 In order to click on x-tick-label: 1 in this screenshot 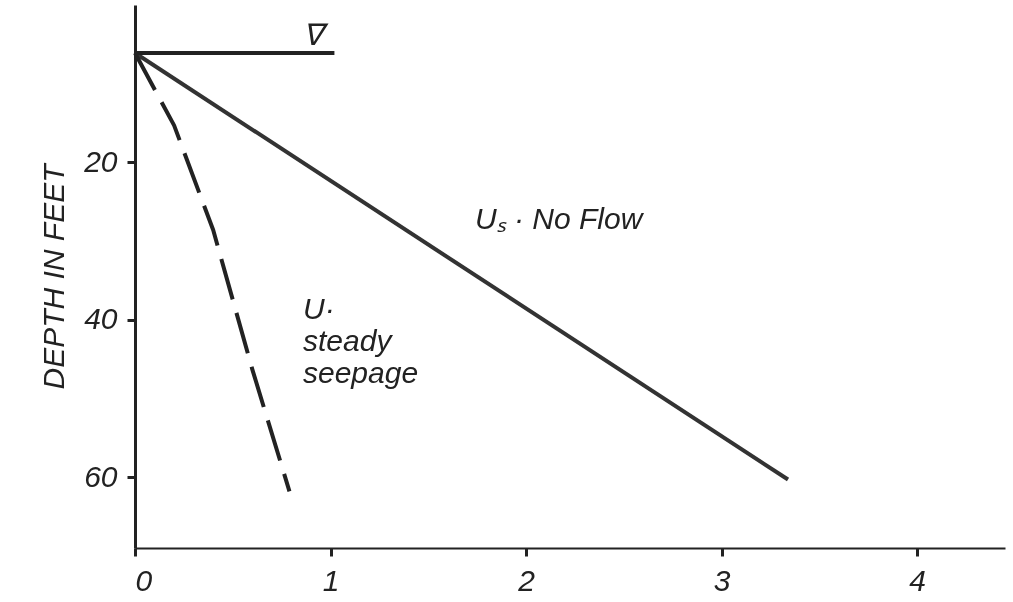, I will do `click(331, 580)`.